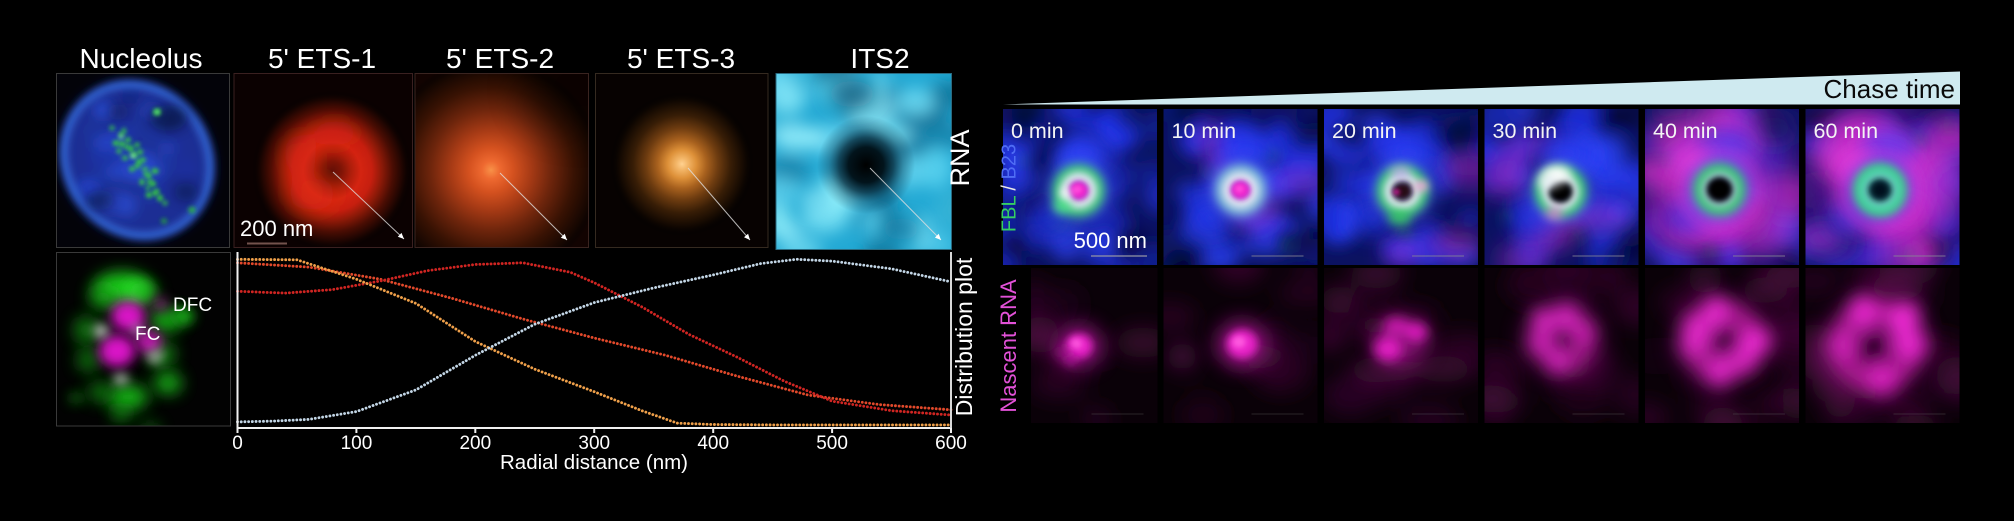  Describe the element at coordinates (1364, 131) in the screenshot. I see `svg-text: 20 min` at that location.